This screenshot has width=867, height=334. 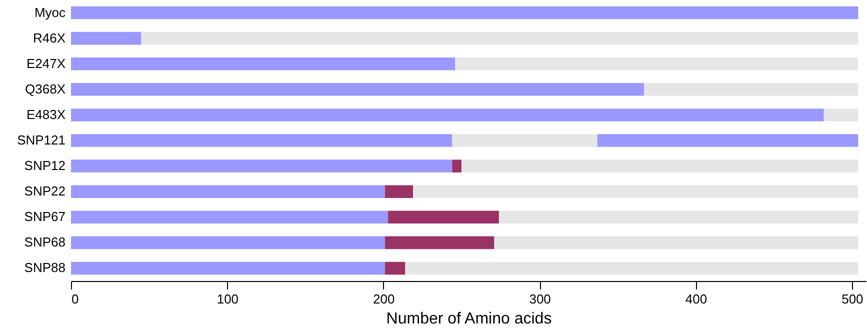 I want to click on y-tick-label: Myoc, so click(x=50, y=12).